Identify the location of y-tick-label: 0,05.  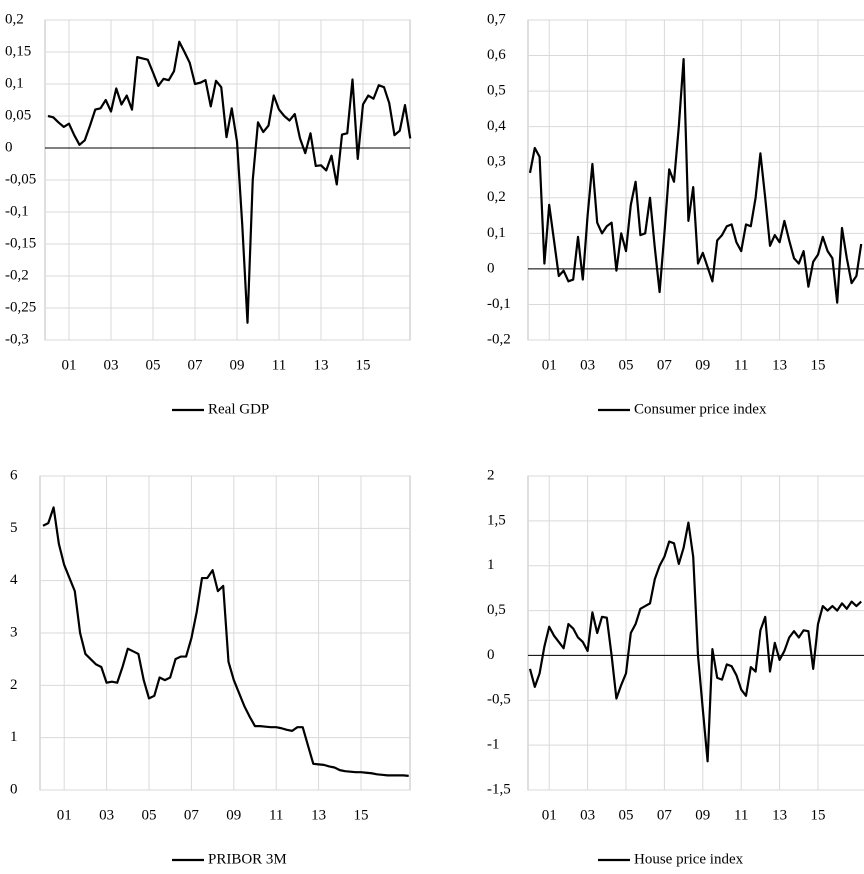
(18, 115).